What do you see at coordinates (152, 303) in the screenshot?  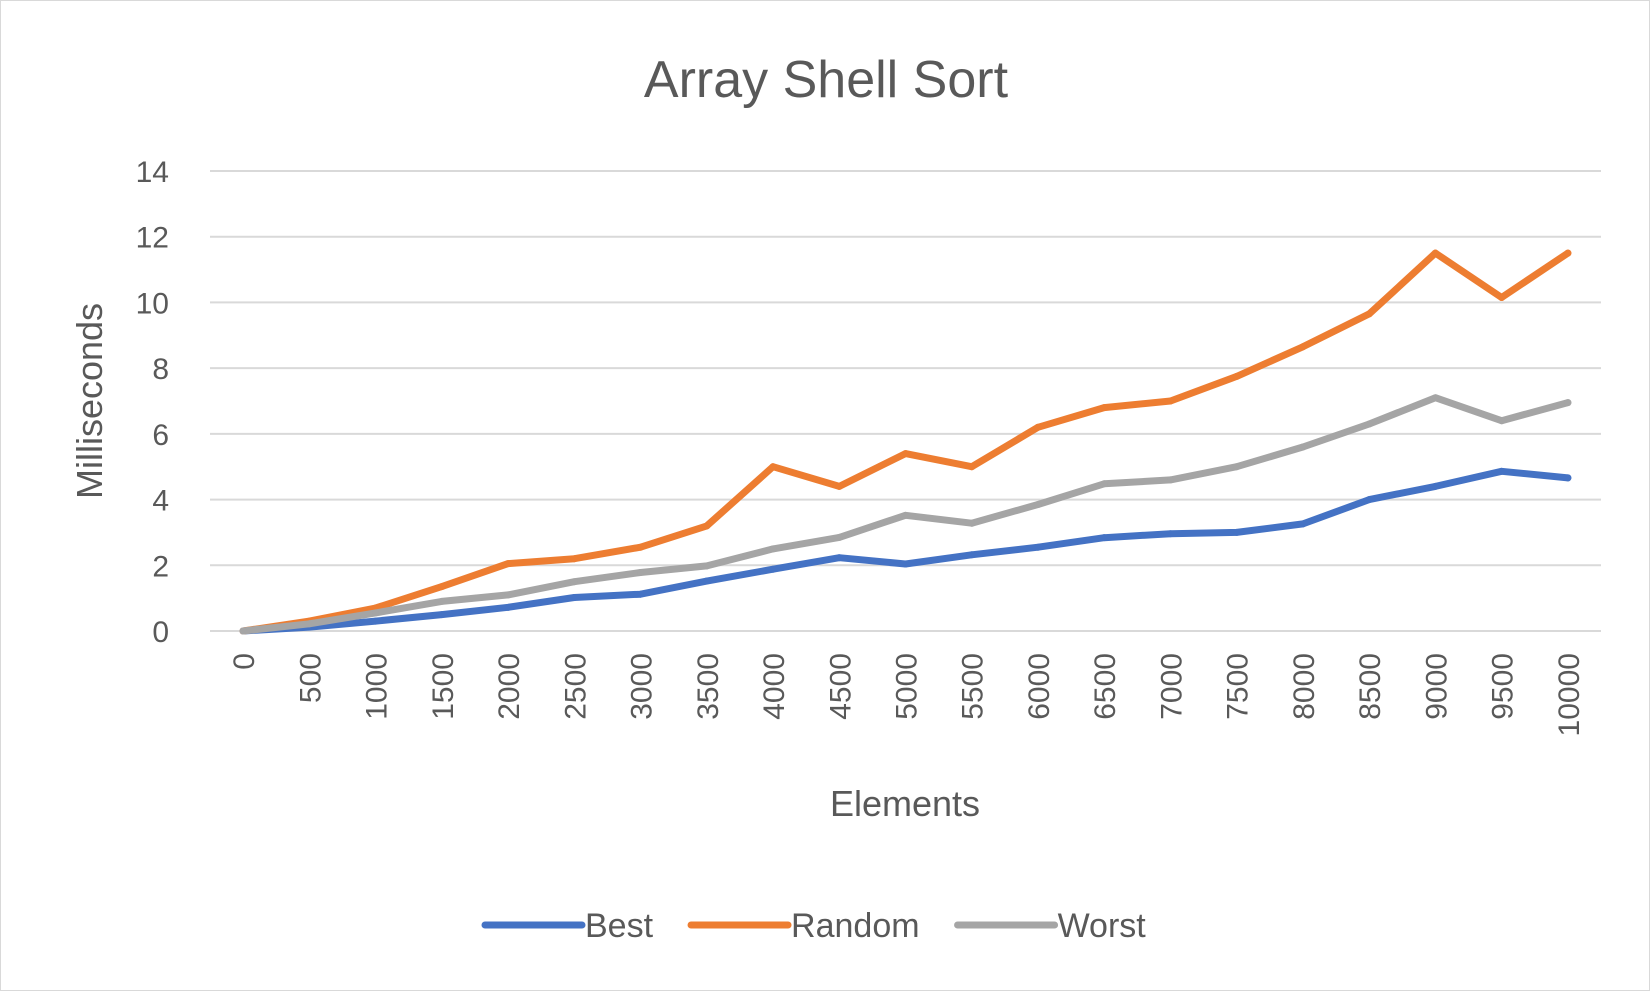 I see `y-tick-label: 10` at bounding box center [152, 303].